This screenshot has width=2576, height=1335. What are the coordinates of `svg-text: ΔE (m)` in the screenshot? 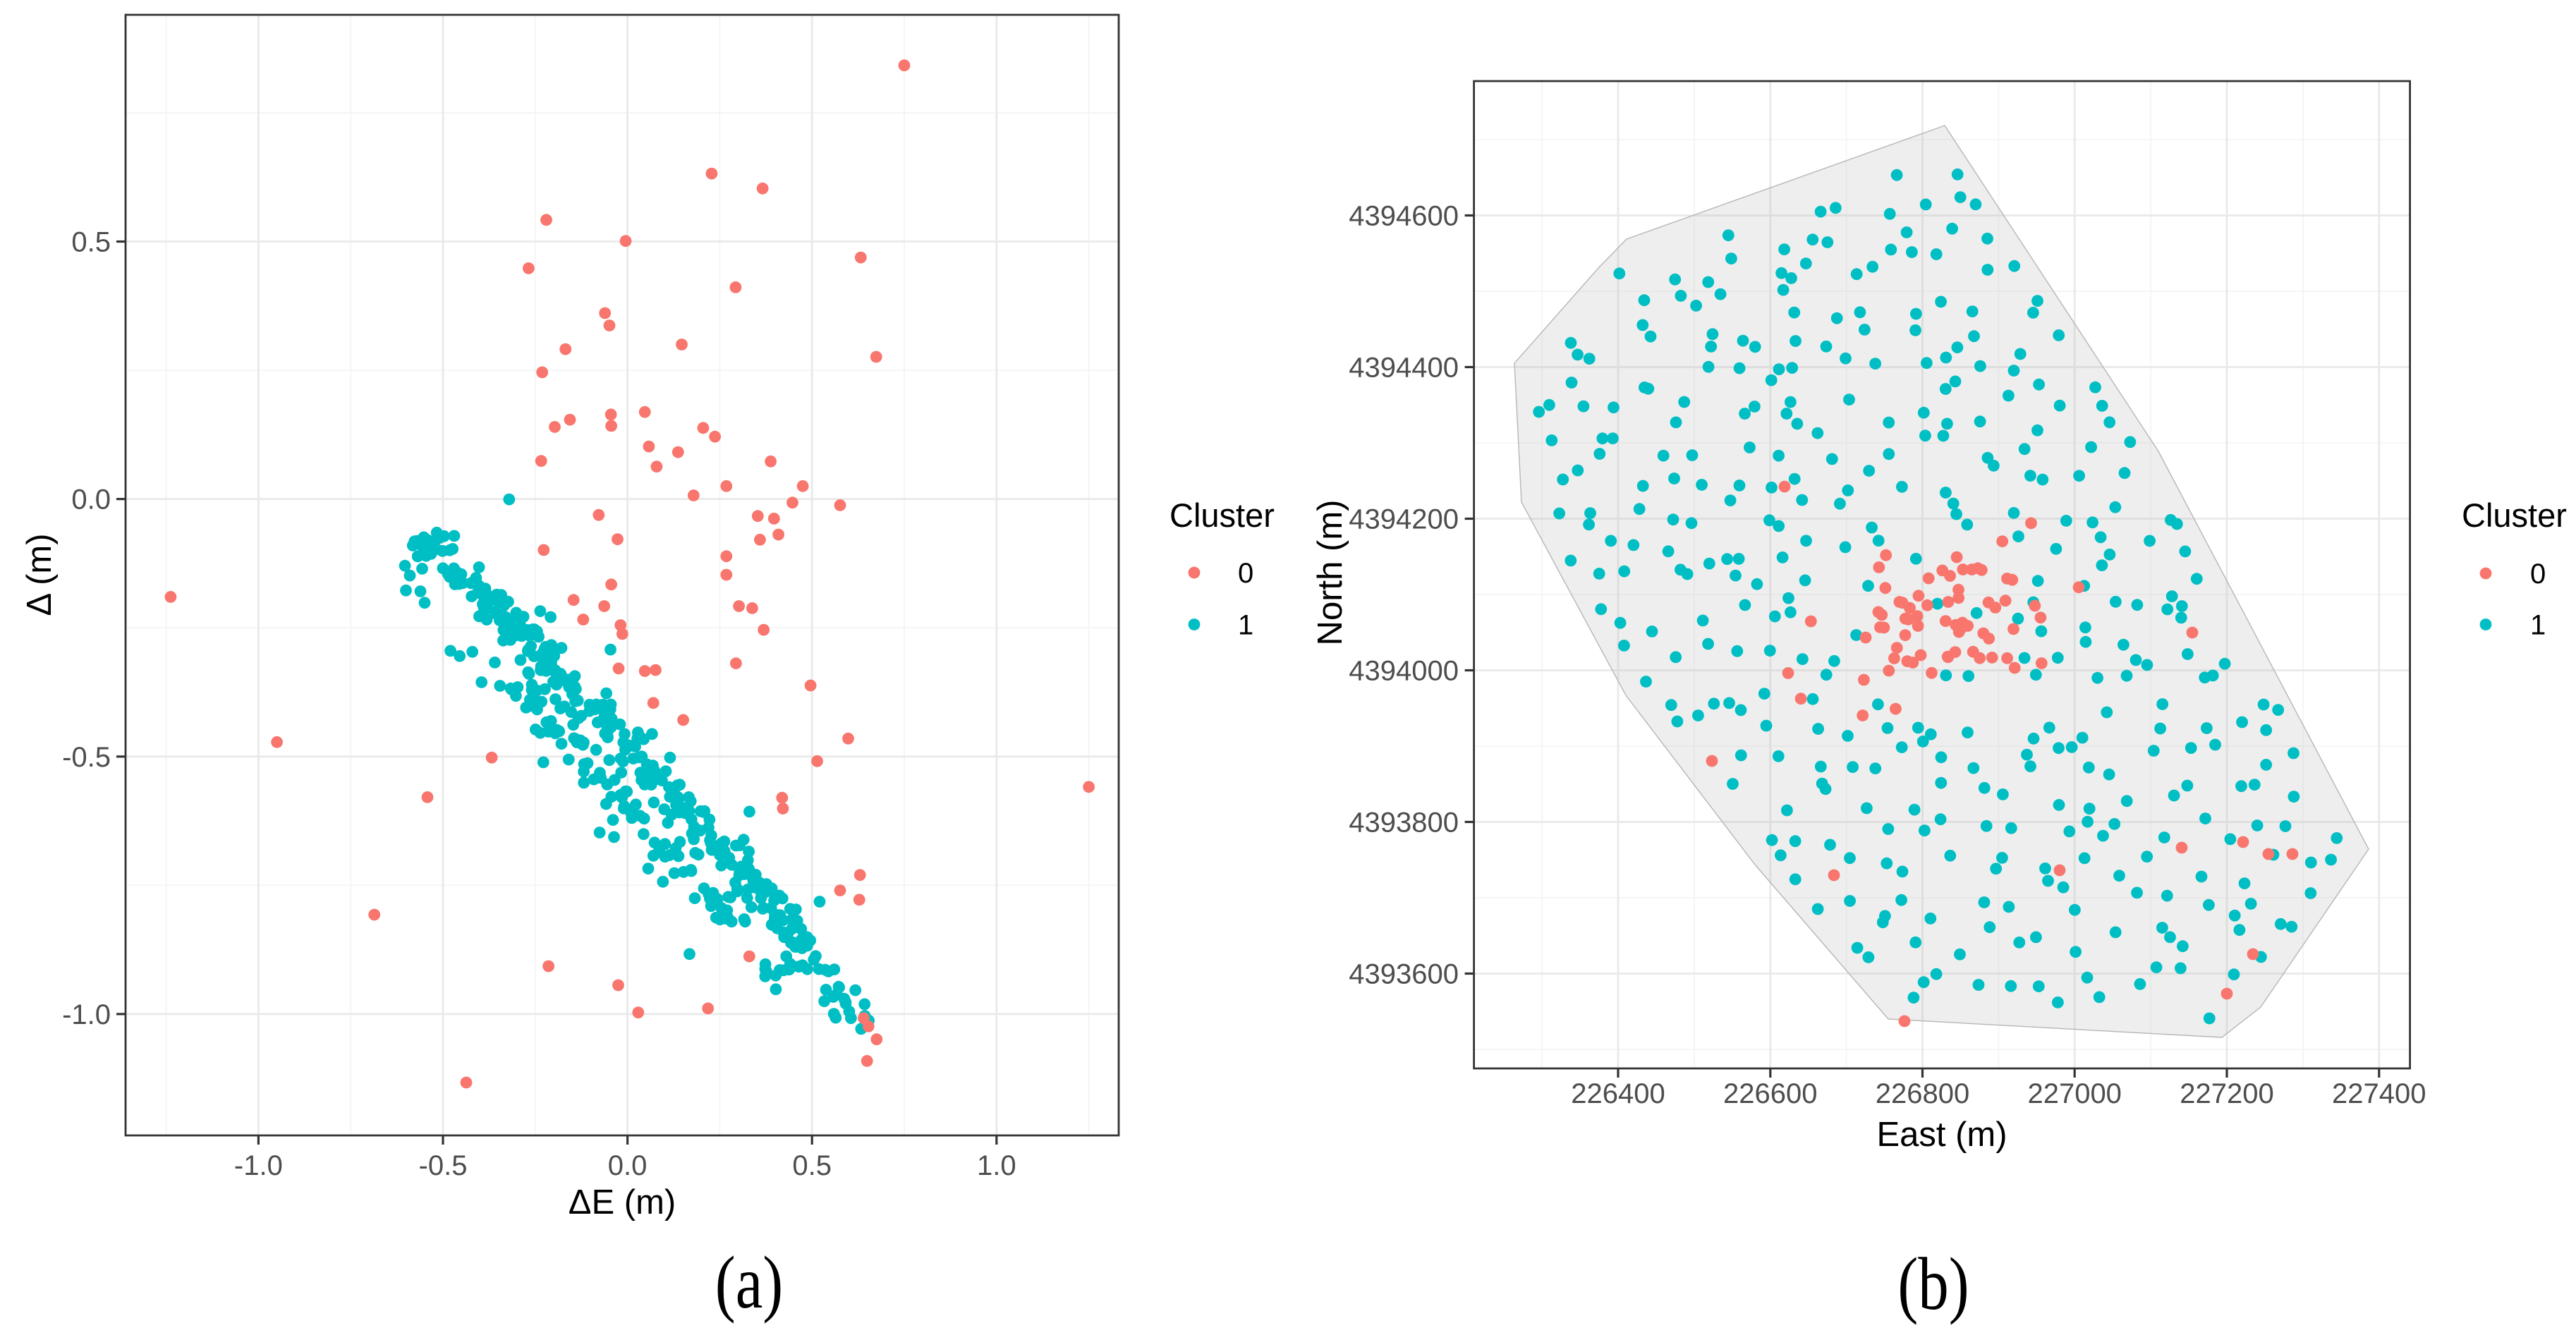 It's located at (622, 1202).